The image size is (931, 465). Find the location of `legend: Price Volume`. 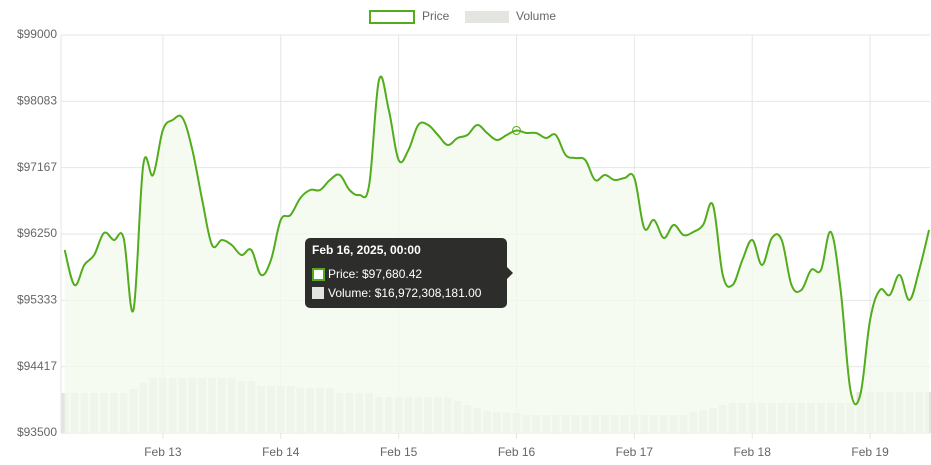

legend: Price Volume is located at coordinates (462, 16).